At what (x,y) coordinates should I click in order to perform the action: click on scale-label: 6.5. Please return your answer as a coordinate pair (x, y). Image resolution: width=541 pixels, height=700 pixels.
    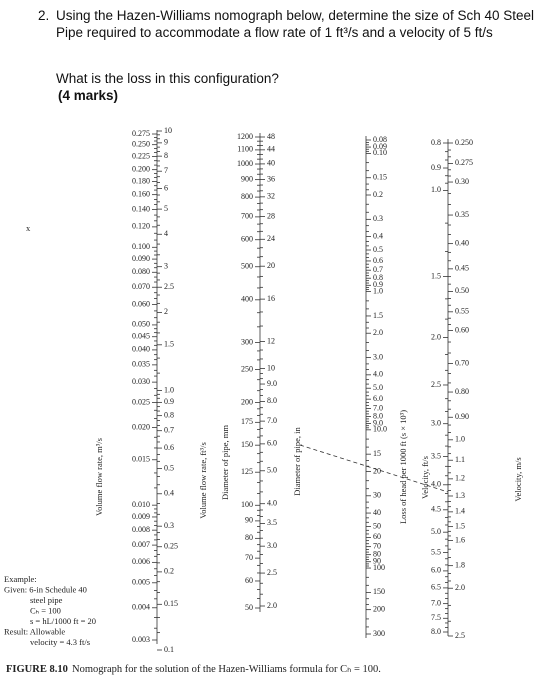
    Looking at the image, I should click on (436, 587).